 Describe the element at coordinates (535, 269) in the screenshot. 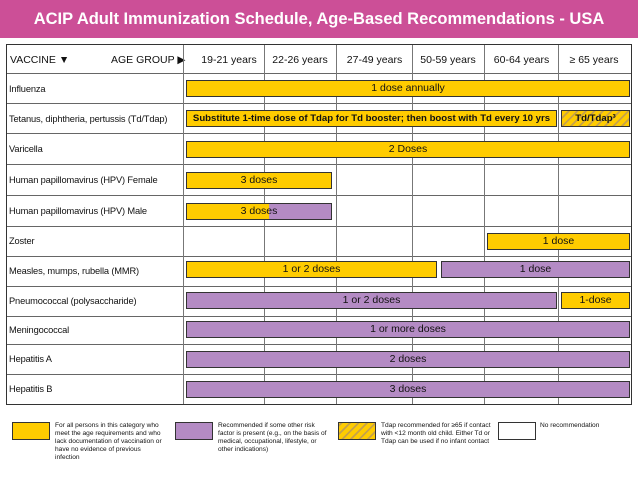

I see `bar-mmr-50-plus: 1 dose` at that location.